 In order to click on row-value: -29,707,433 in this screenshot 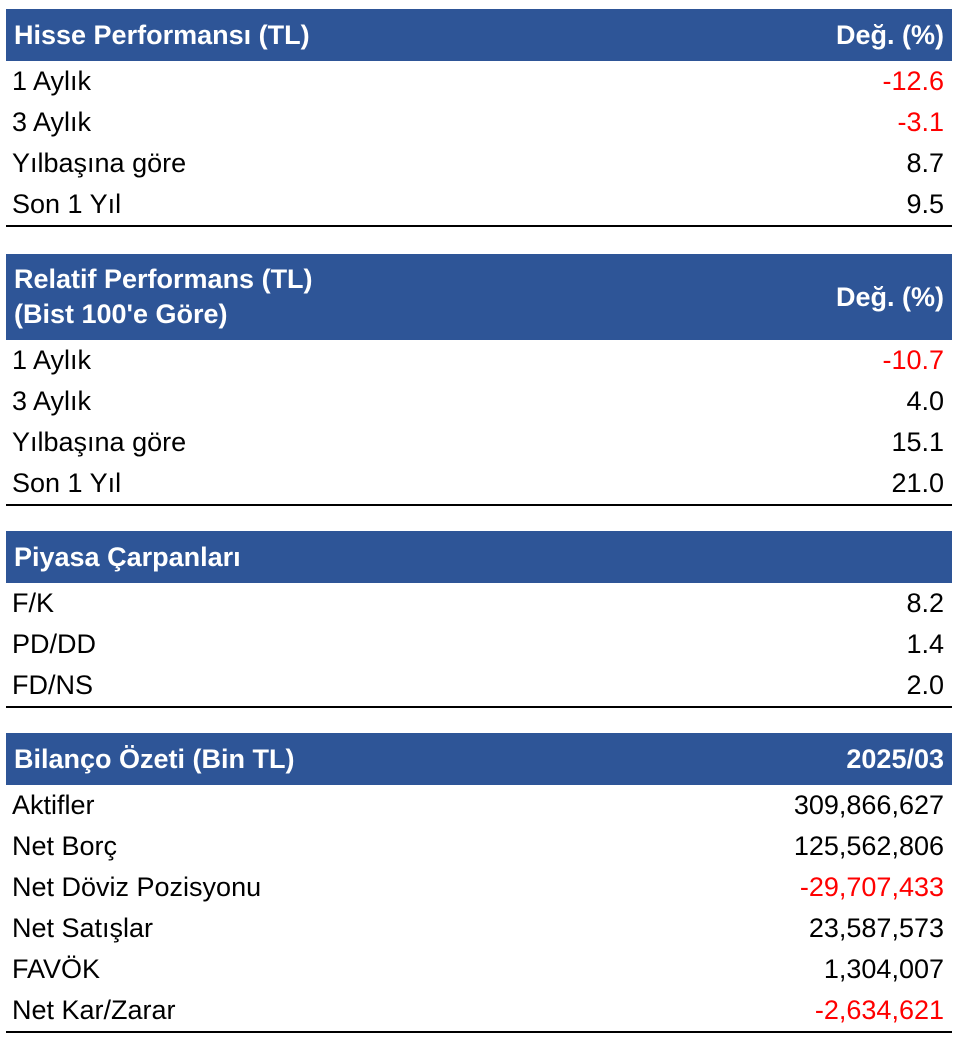, I will do `click(871, 887)`.